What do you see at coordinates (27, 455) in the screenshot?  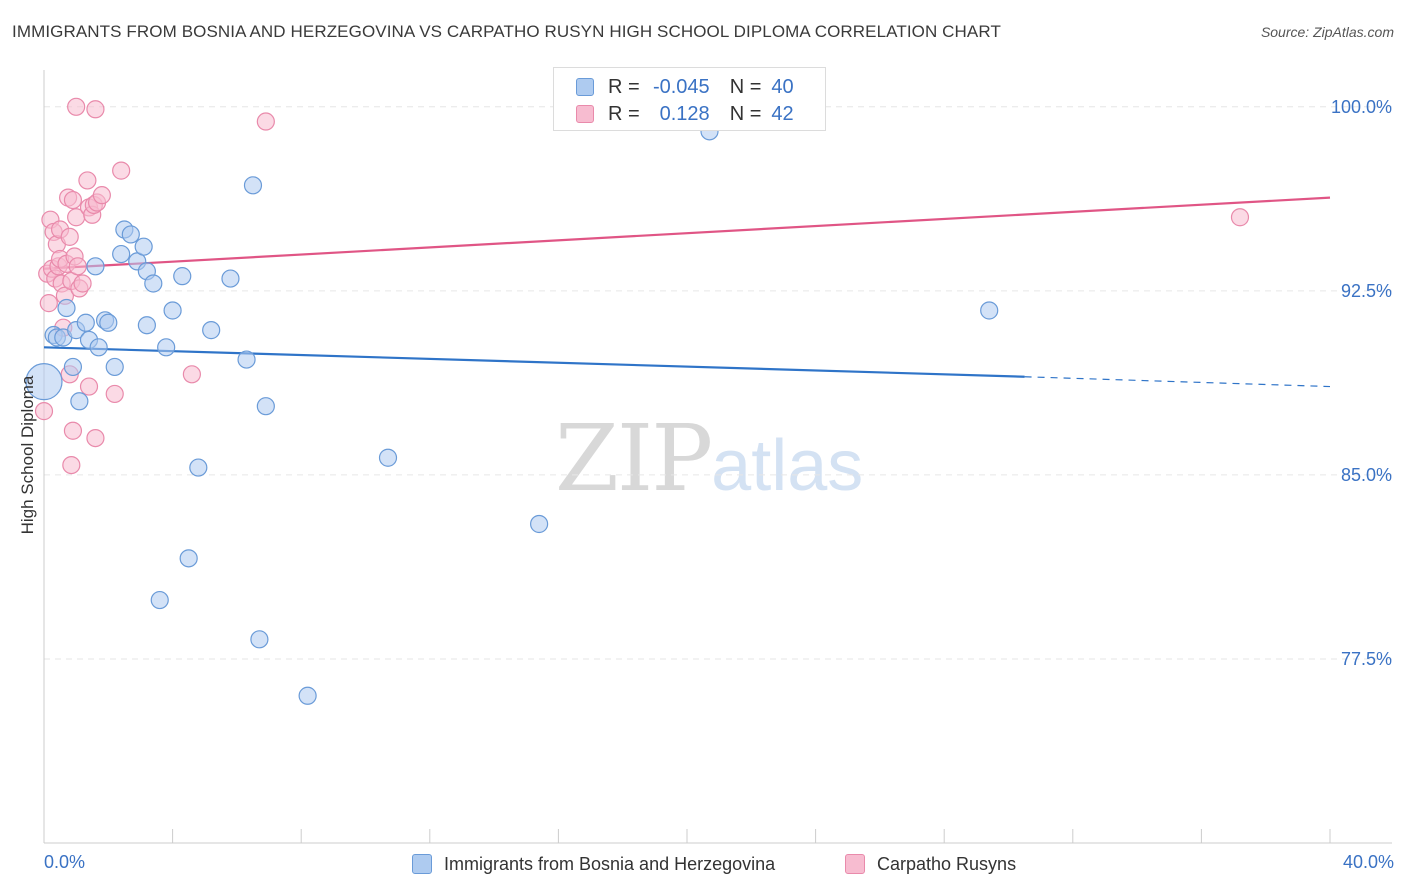 I see `y-axis-label: High School Diploma` at bounding box center [27, 455].